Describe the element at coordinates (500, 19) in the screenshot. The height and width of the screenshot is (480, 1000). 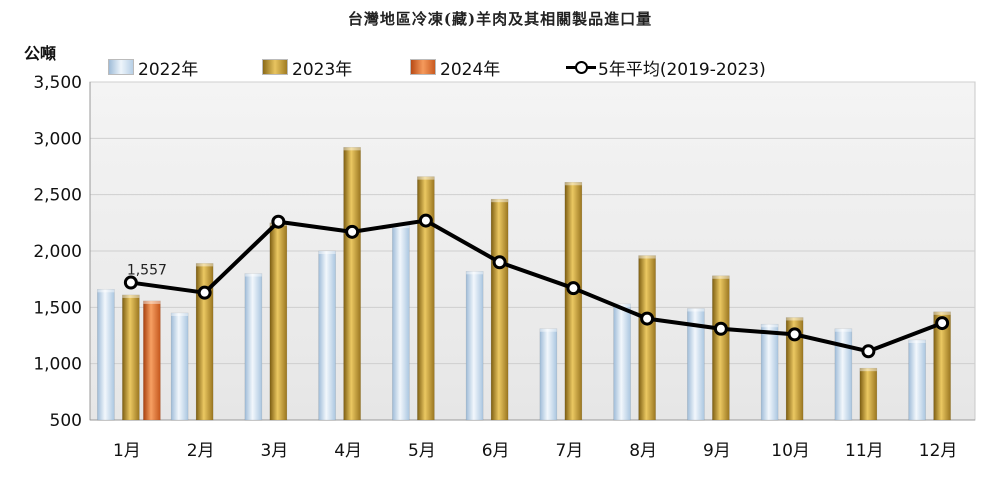
I see `chart-title: 台灣地區冷凍(藏)羊肉及其相關製品進口量` at that location.